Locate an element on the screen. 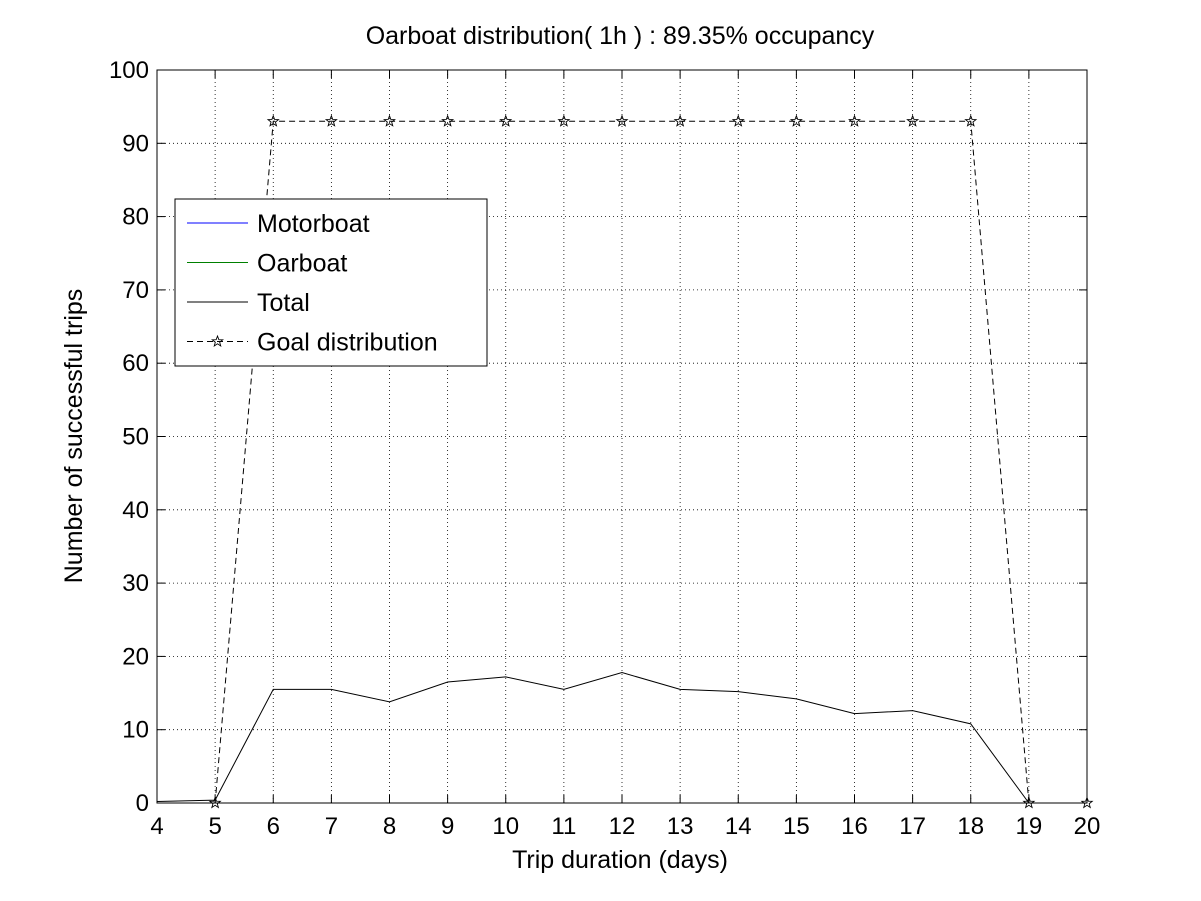 Image resolution: width=1201 pixels, height=901 pixels. x-tick-labels: 4 5 6 7 8 9 10 11 12 13 14 15 16 17 18 19 20 is located at coordinates (625, 826).